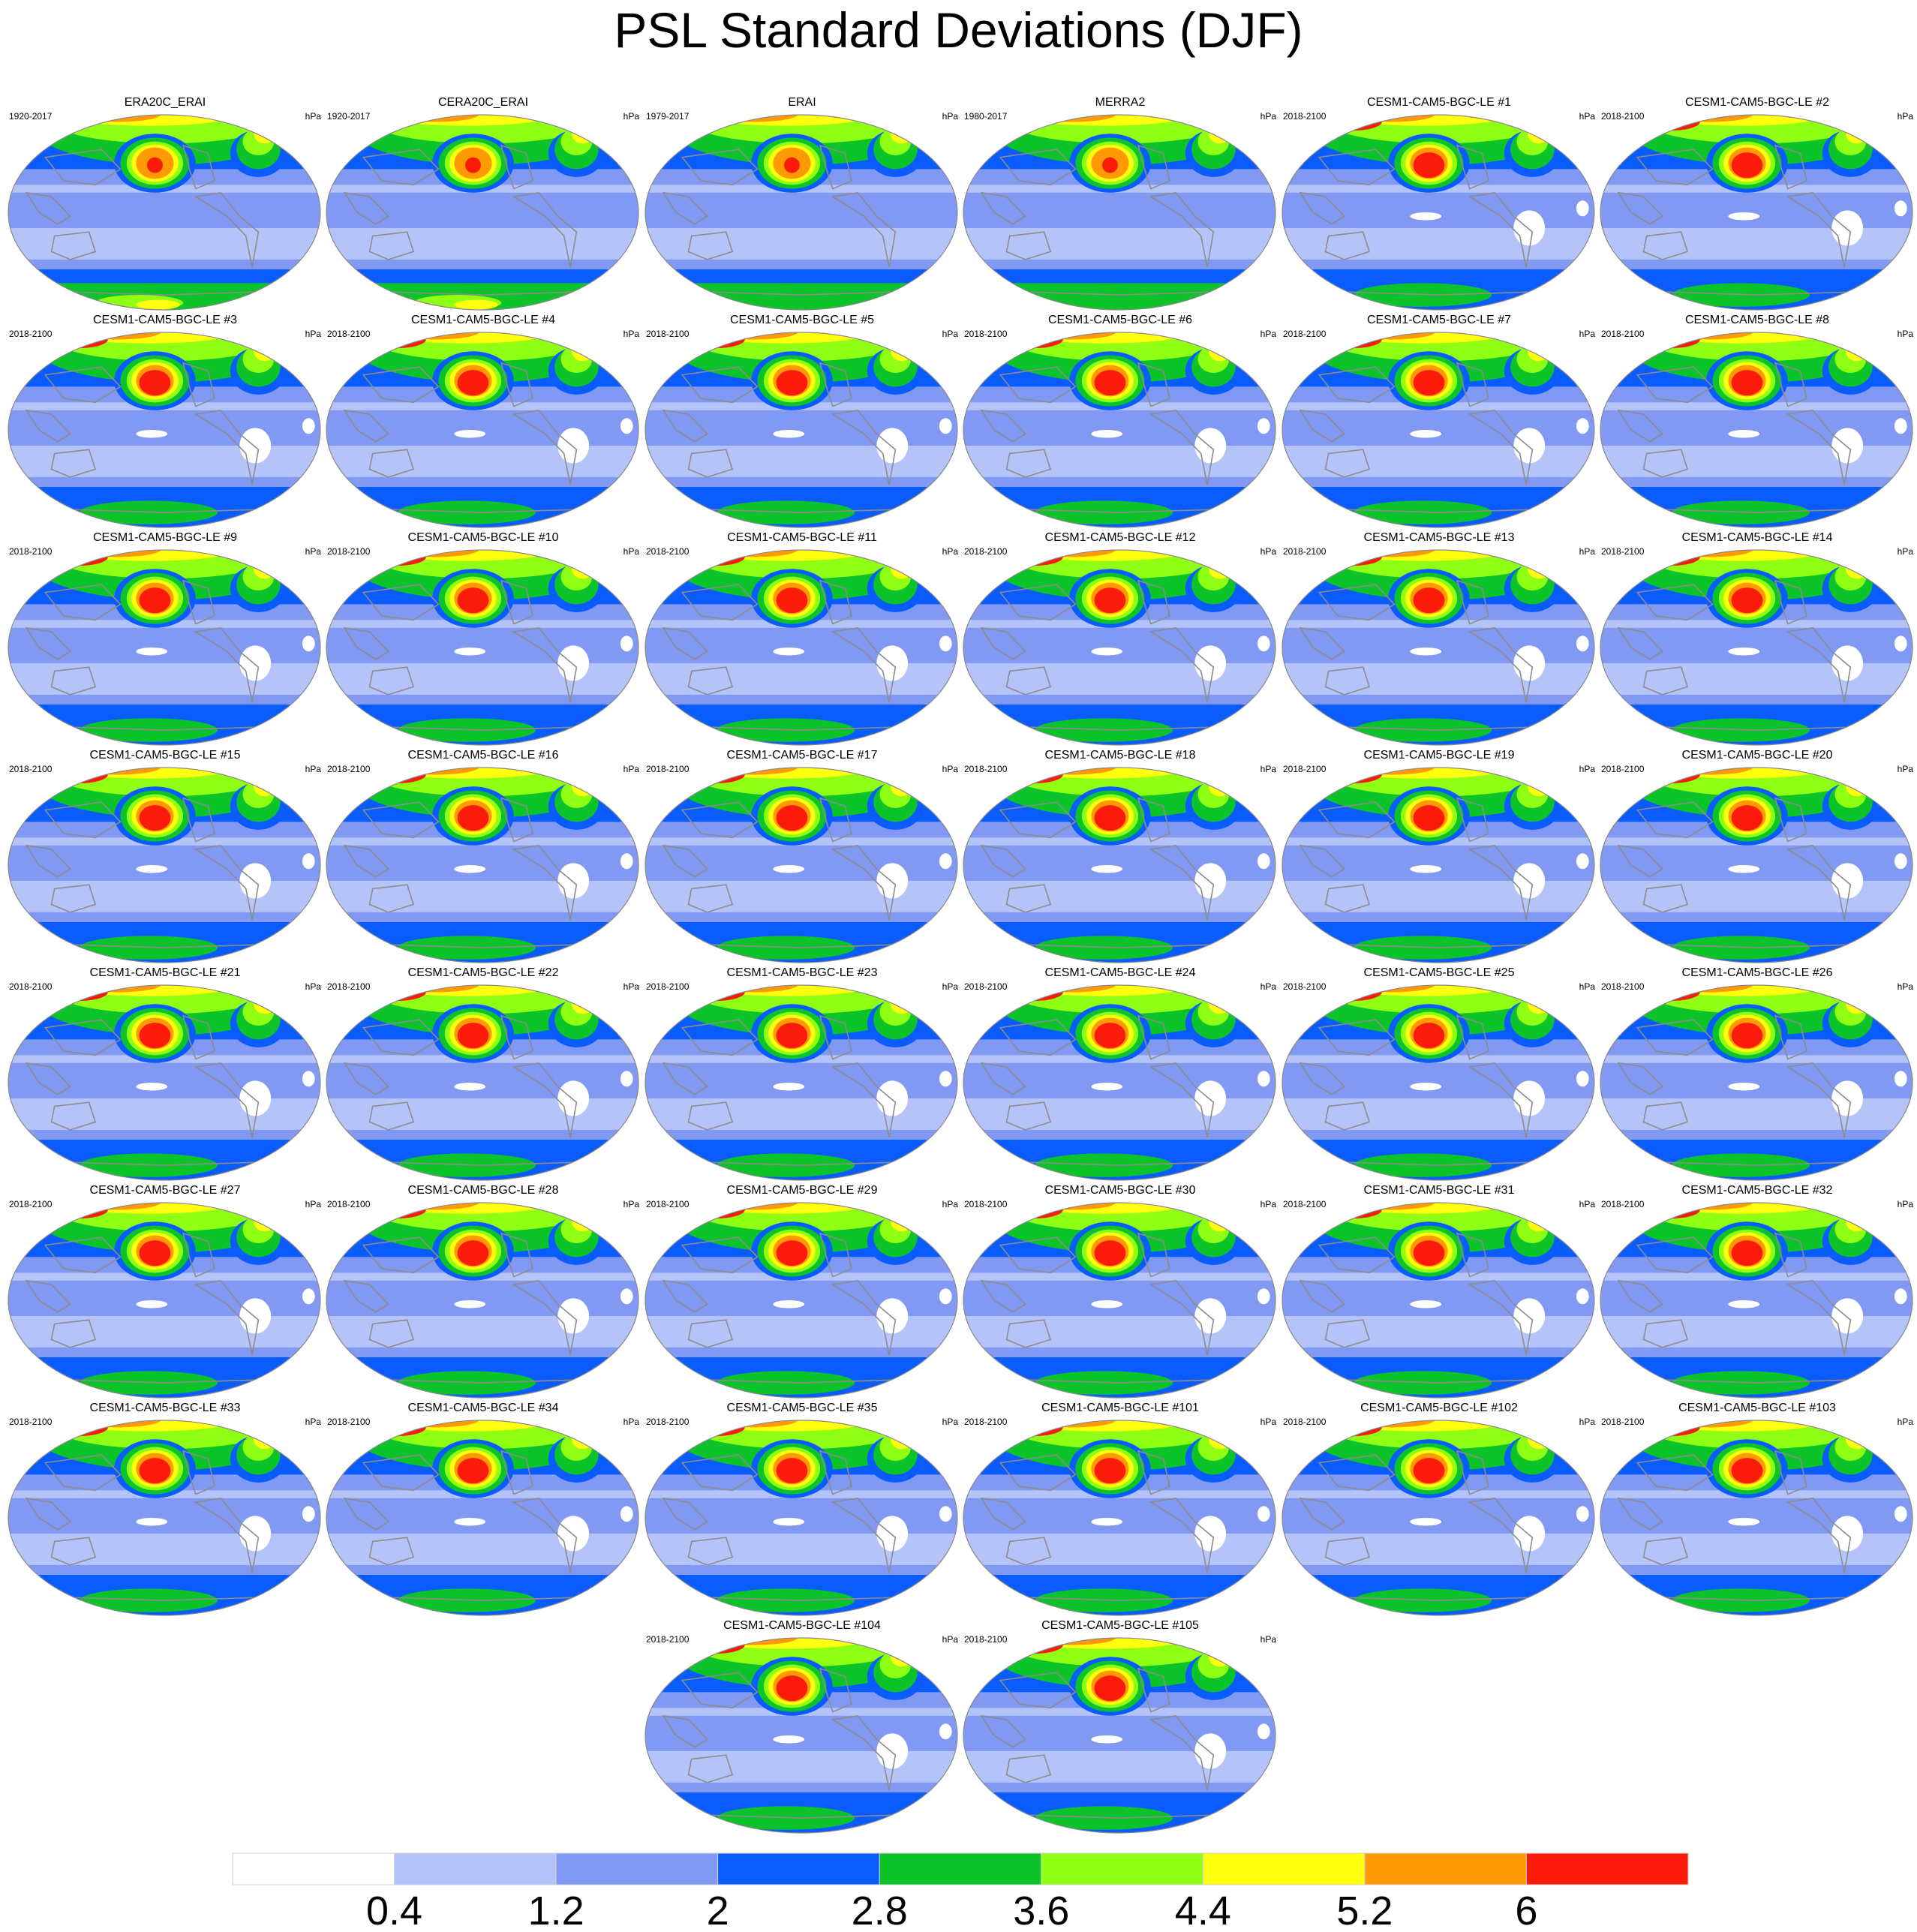 Image resolution: width=1917 pixels, height=1932 pixels. I want to click on map-panel: CERA20C_ERAI 1920-2017 hPa, so click(483, 205).